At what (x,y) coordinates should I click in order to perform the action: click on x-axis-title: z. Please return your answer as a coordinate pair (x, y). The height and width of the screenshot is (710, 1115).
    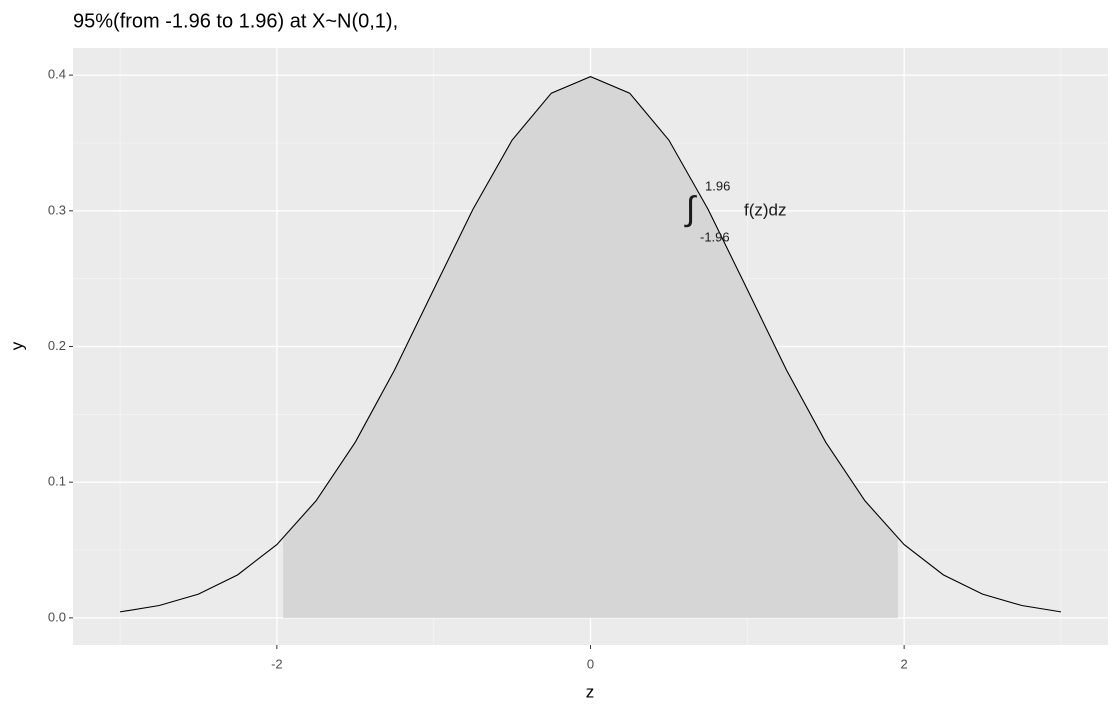
    Looking at the image, I should click on (590, 691).